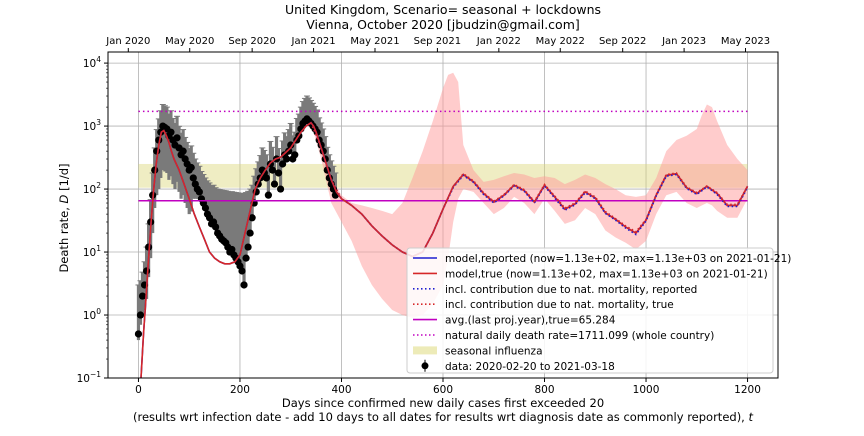 The height and width of the screenshot is (436, 864). What do you see at coordinates (89, 377) in the screenshot?
I see `y-tick-label: 10⁻¹` at bounding box center [89, 377].